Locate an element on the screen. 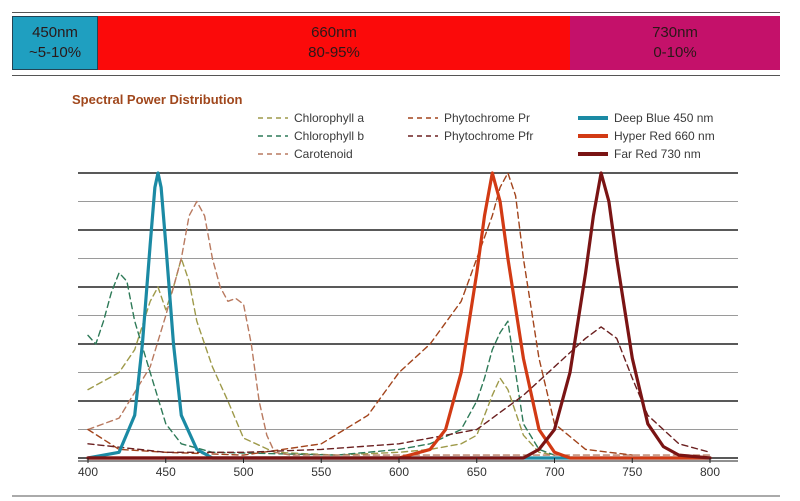 This screenshot has height=501, width=800. legend-item: Phytochrome Pfr is located at coordinates (470, 136).